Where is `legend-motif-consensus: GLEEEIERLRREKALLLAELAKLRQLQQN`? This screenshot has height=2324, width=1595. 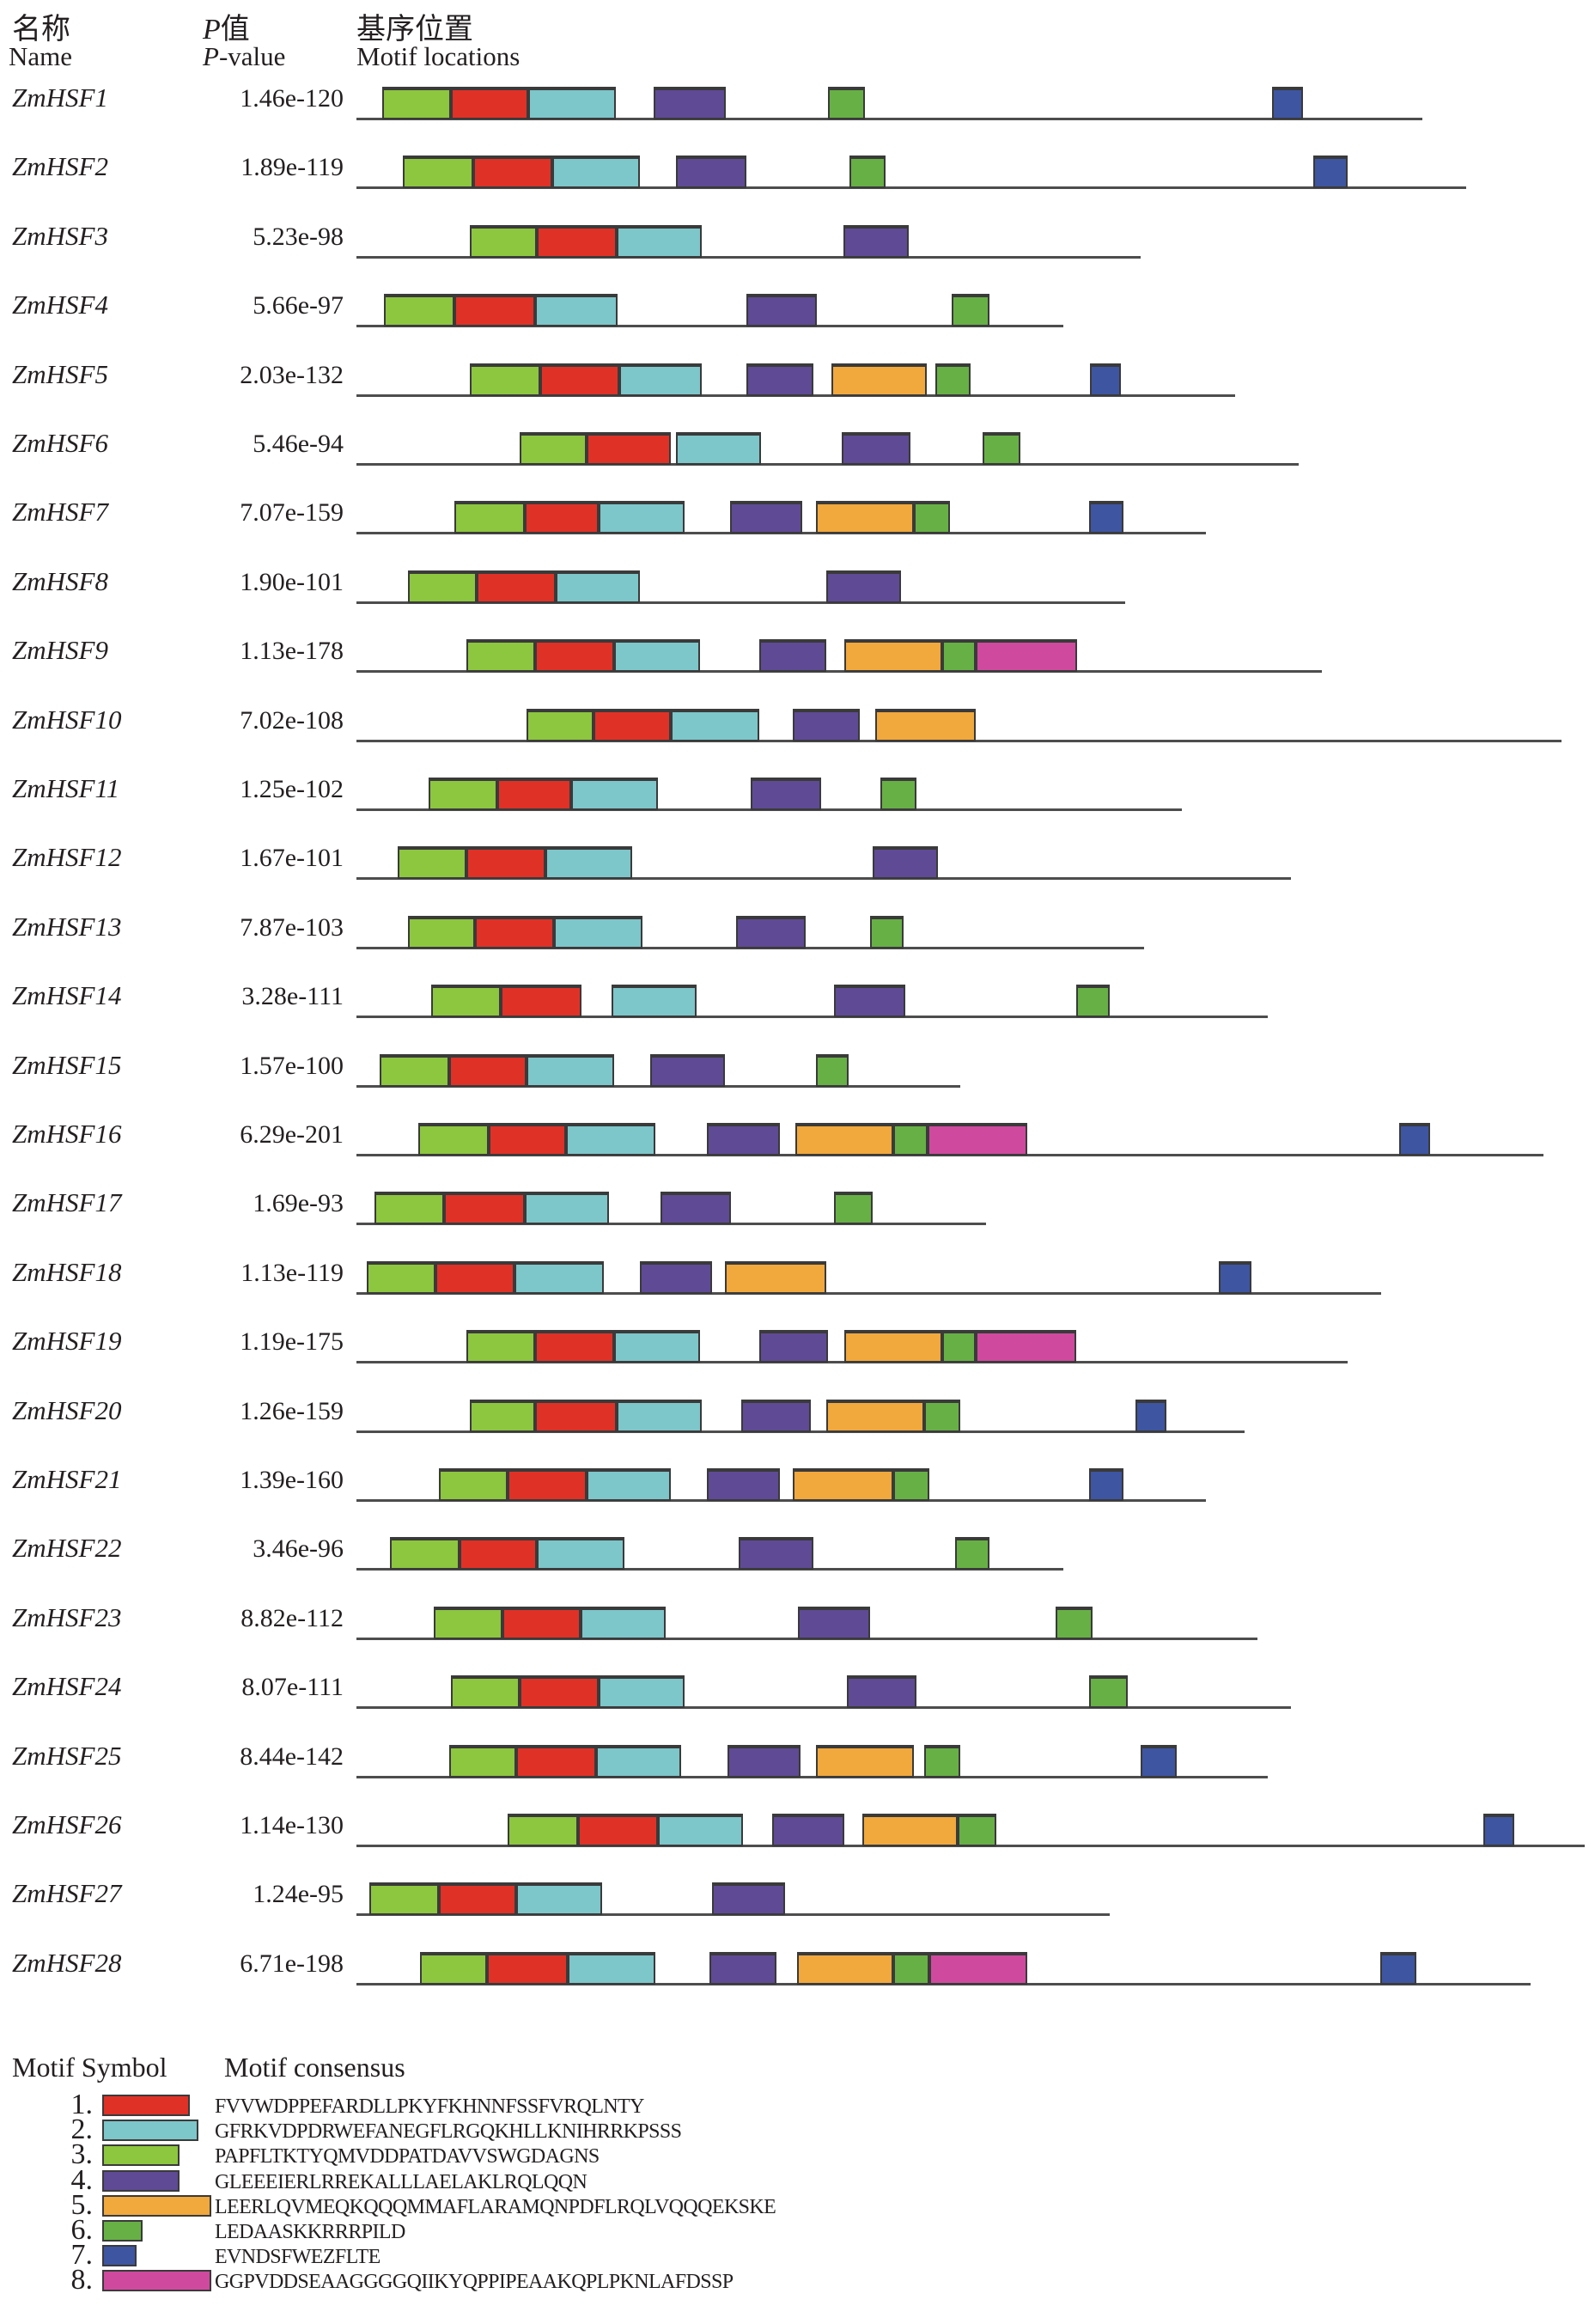
legend-motif-consensus: GLEEEIERLRREKALLLAELAKLRQLQQN is located at coordinates (401, 2181).